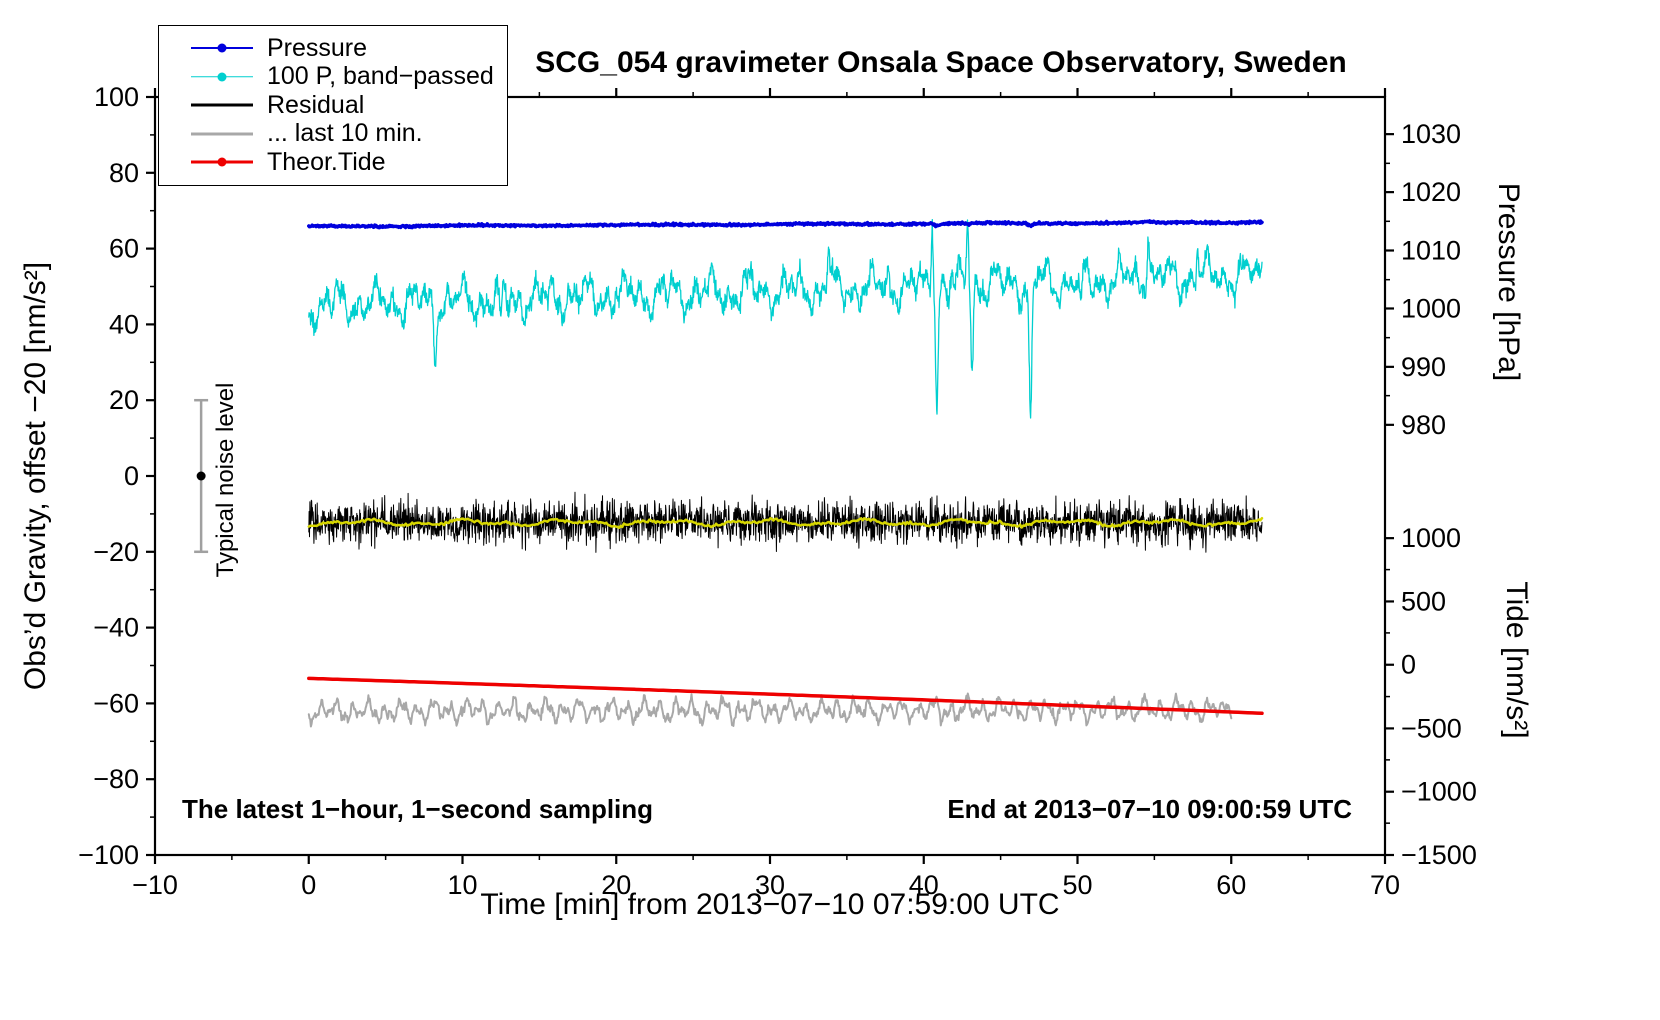 The height and width of the screenshot is (1020, 1660). I want to click on legend-label-bandpassed: 100 P, band−passed, so click(380, 76).